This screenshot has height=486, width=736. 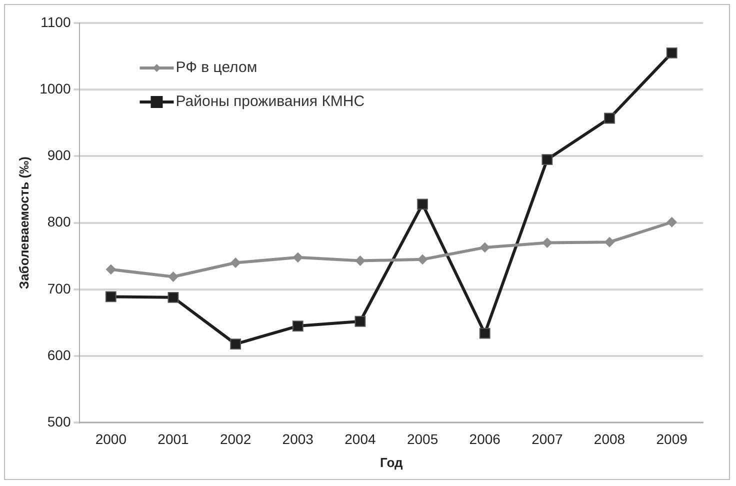 What do you see at coordinates (270, 101) in the screenshot?
I see `legend-label: Районы проживания КМНС` at bounding box center [270, 101].